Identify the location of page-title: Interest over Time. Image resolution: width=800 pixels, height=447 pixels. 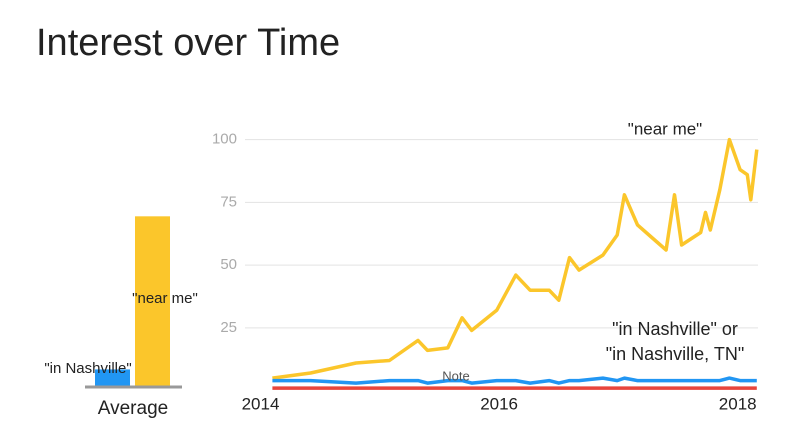
(188, 43).